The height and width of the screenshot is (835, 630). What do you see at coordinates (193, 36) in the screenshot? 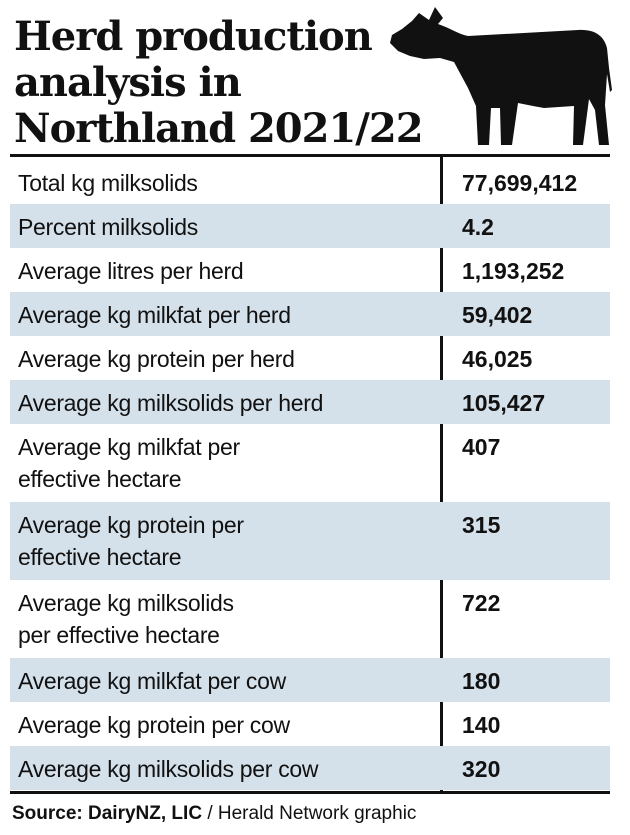
I see `title-line-1: Herd production` at bounding box center [193, 36].